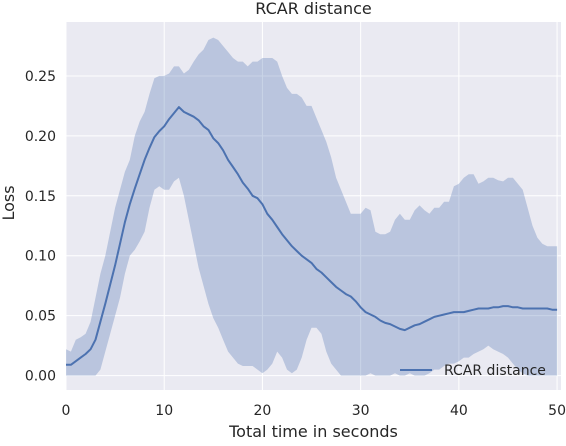  Describe the element at coordinates (313, 9) in the screenshot. I see `chart-title: RCAR distance` at that location.